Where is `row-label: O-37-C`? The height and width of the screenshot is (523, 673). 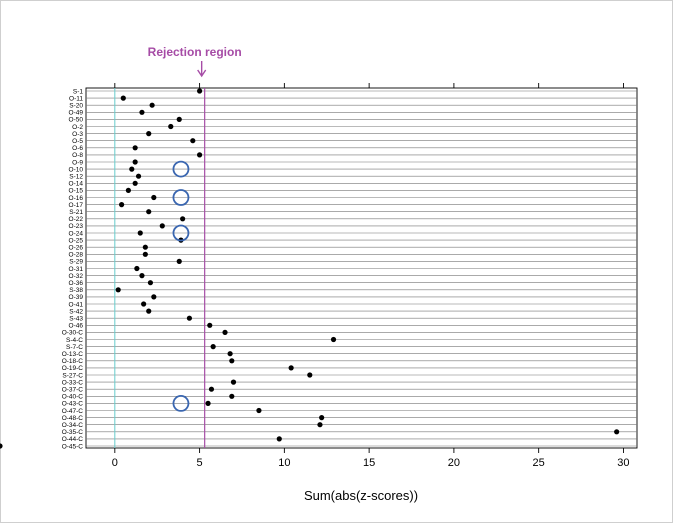 row-label: O-37-C is located at coordinates (73, 390).